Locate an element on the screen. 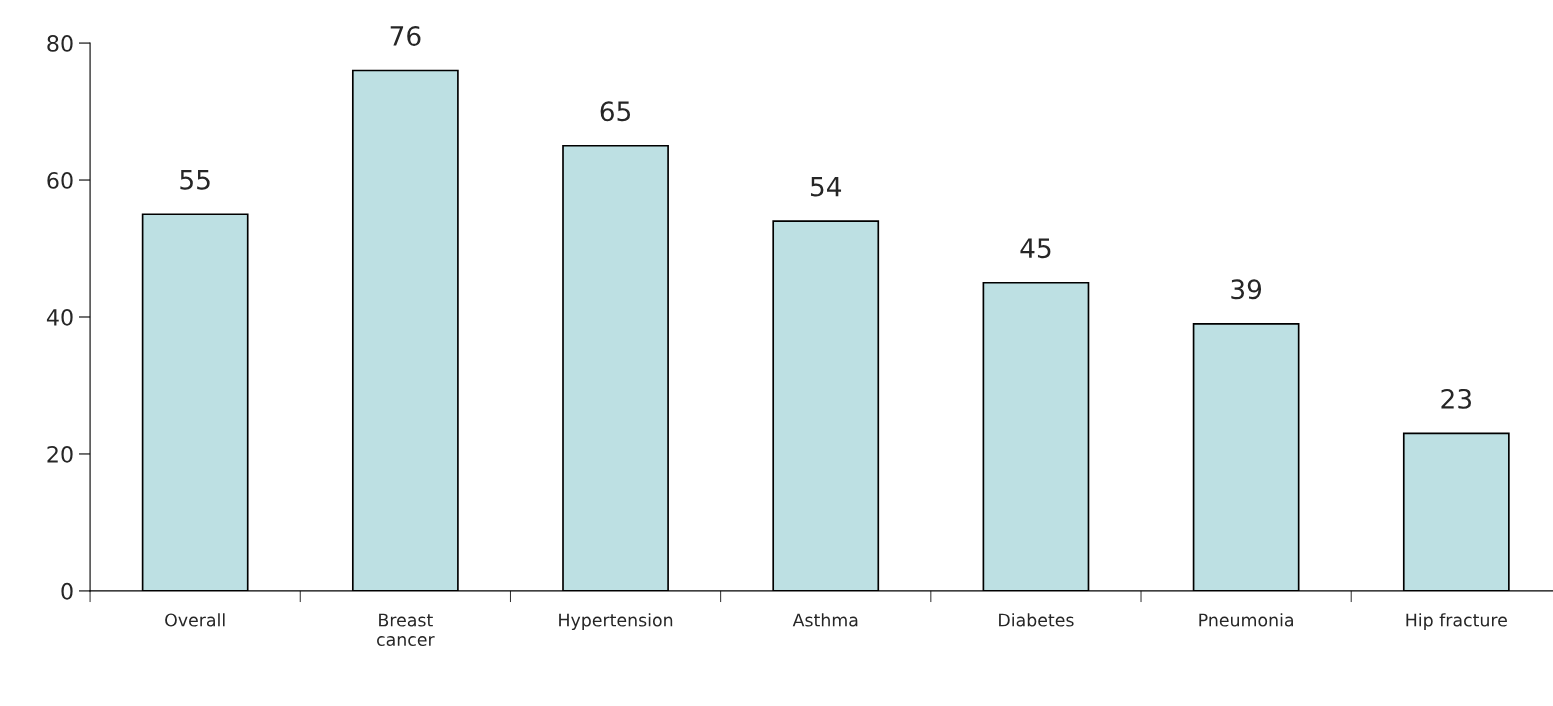  x-tick-label: Overall is located at coordinates (195, 620).